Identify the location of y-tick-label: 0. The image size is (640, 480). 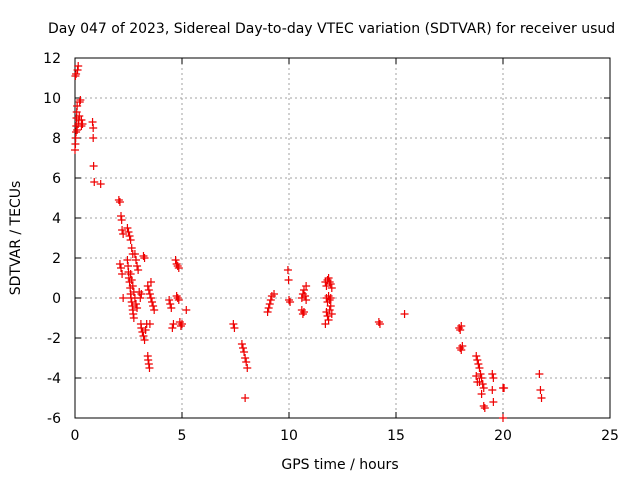
(56, 299).